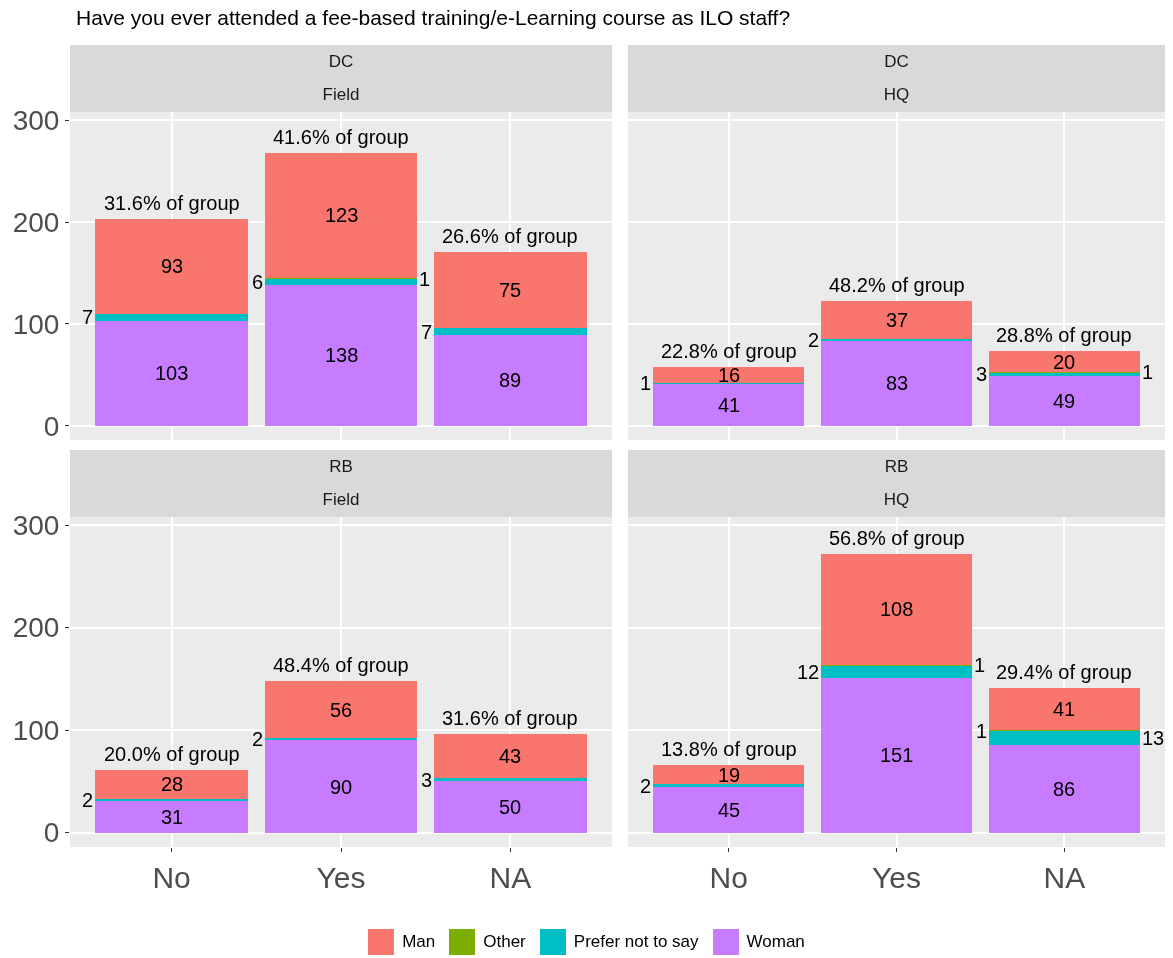 The image size is (1173, 958). I want to click on legend-label: Man, so click(419, 942).